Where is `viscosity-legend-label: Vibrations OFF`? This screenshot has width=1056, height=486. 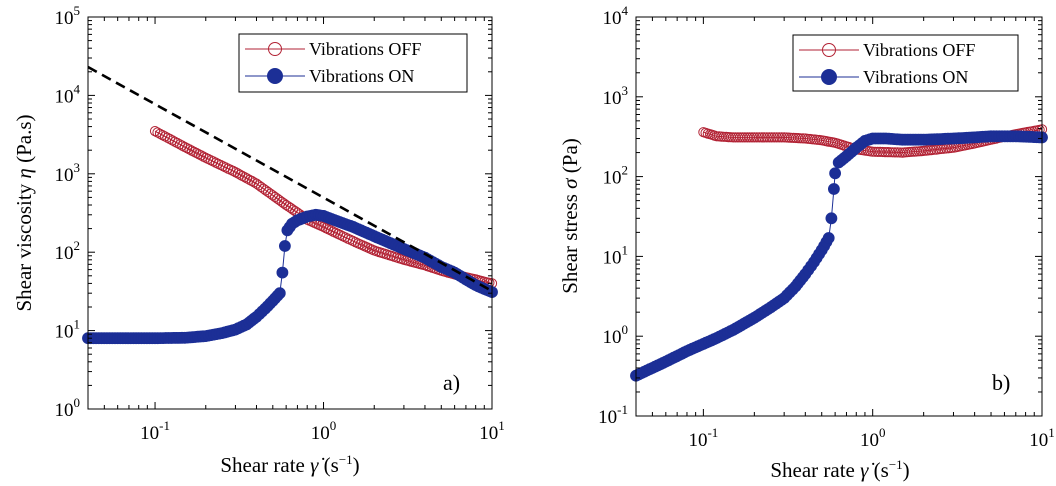 viscosity-legend-label: Vibrations OFF is located at coordinates (365, 49).